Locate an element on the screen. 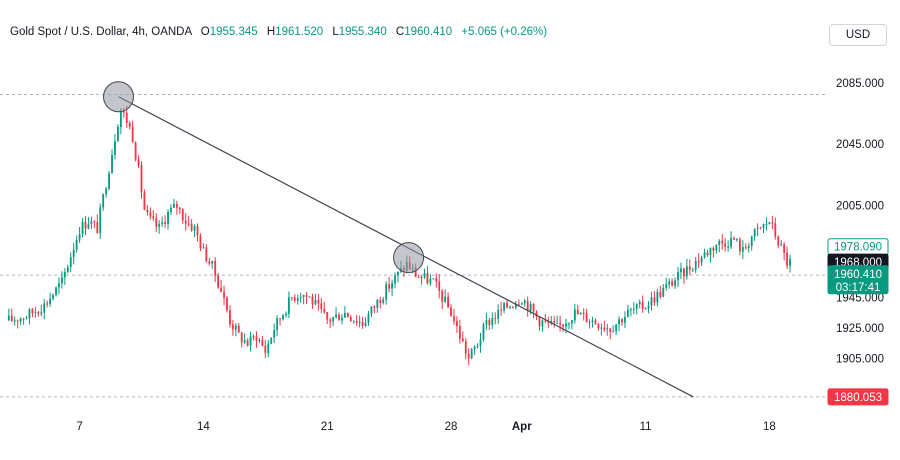 This screenshot has height=460, width=900. y-tick-label: 1945.000 is located at coordinates (860, 298).